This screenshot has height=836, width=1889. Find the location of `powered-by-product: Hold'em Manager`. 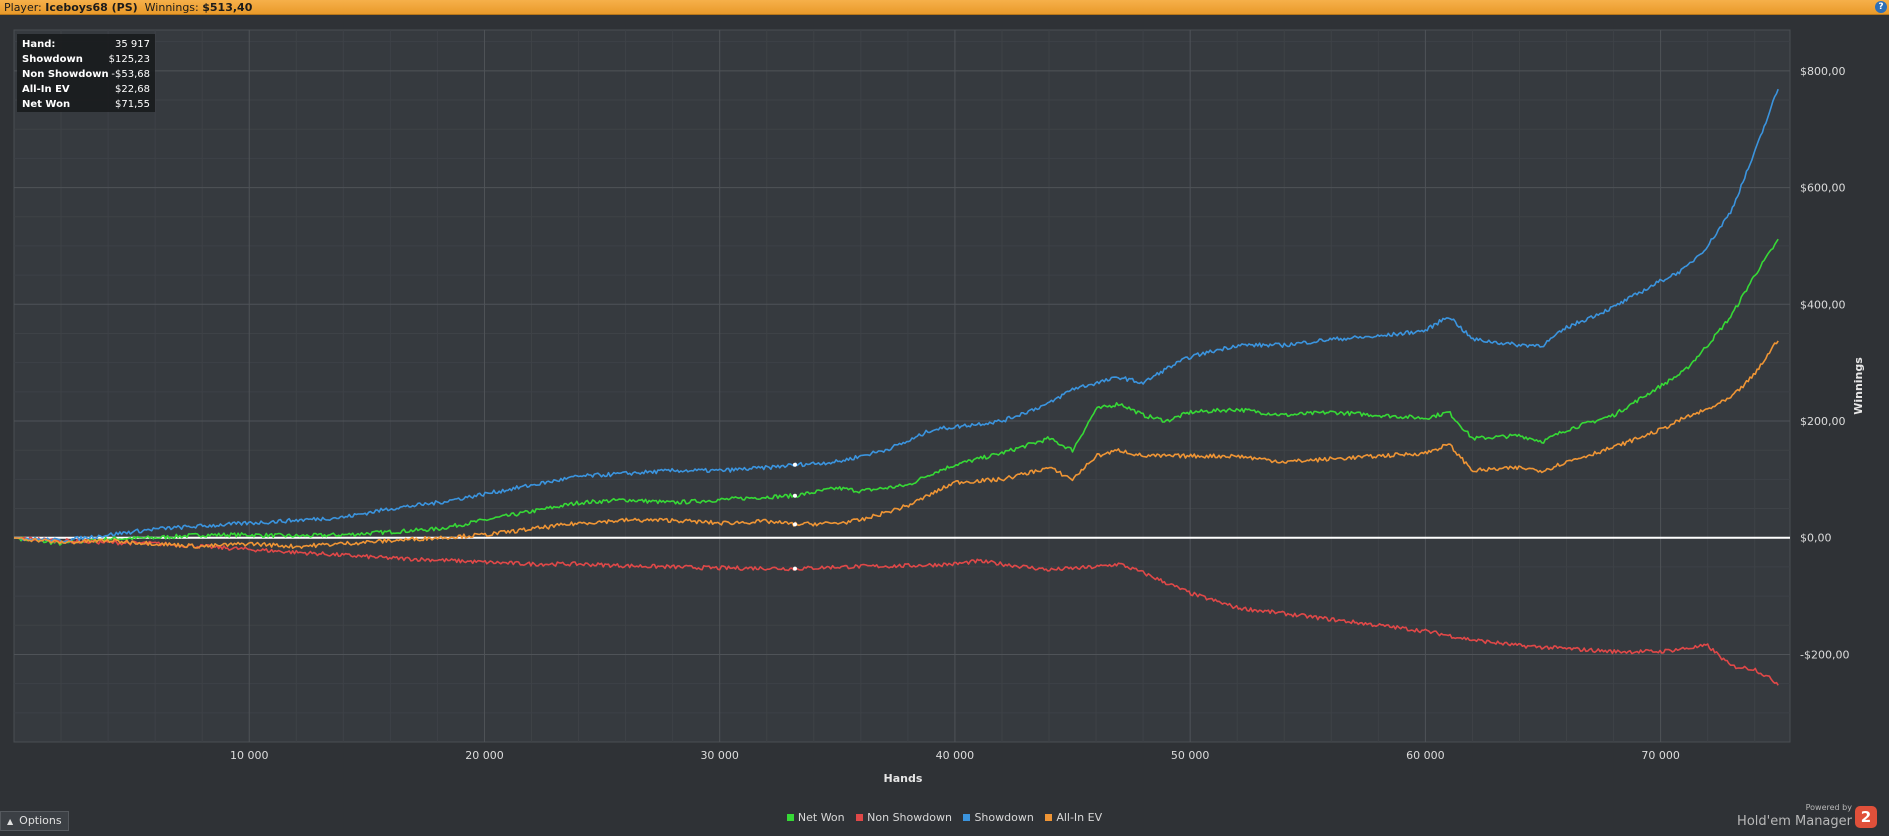

powered-by-product: Hold'em Manager is located at coordinates (1794, 821).